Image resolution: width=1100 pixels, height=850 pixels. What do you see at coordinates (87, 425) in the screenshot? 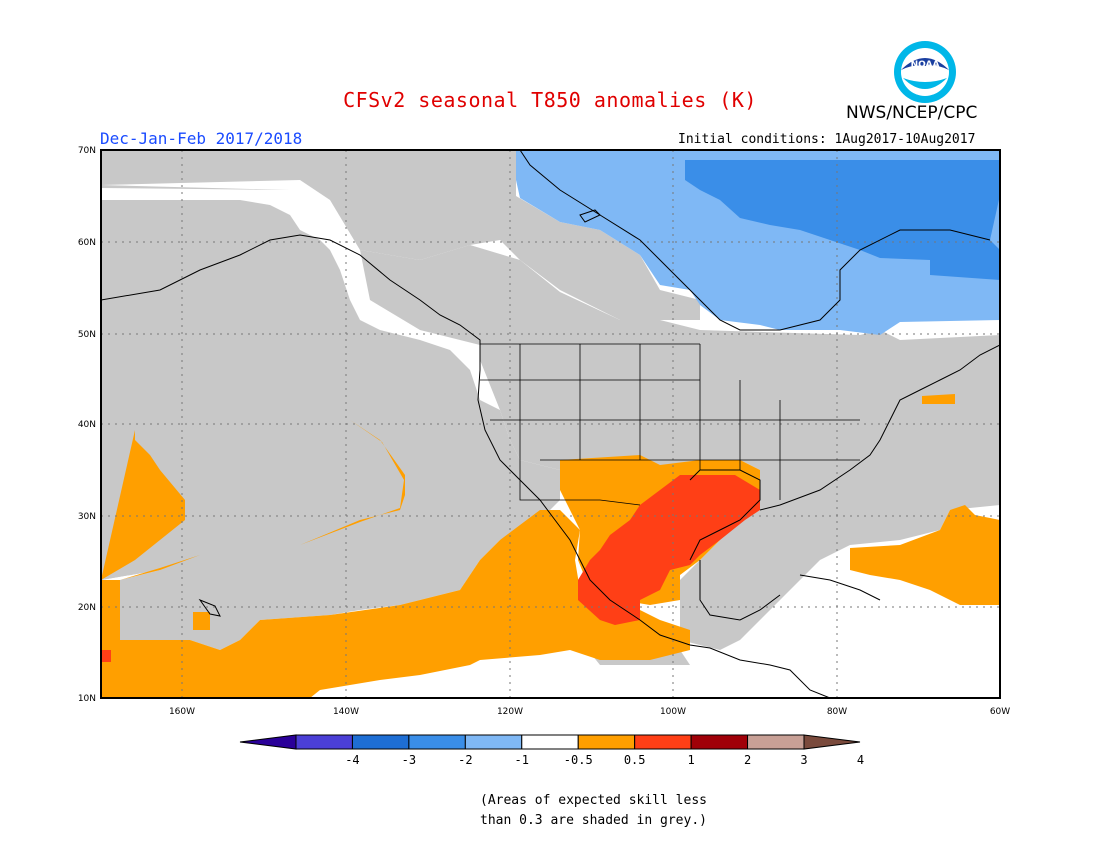
I see `lat-label: 40N` at bounding box center [87, 425].